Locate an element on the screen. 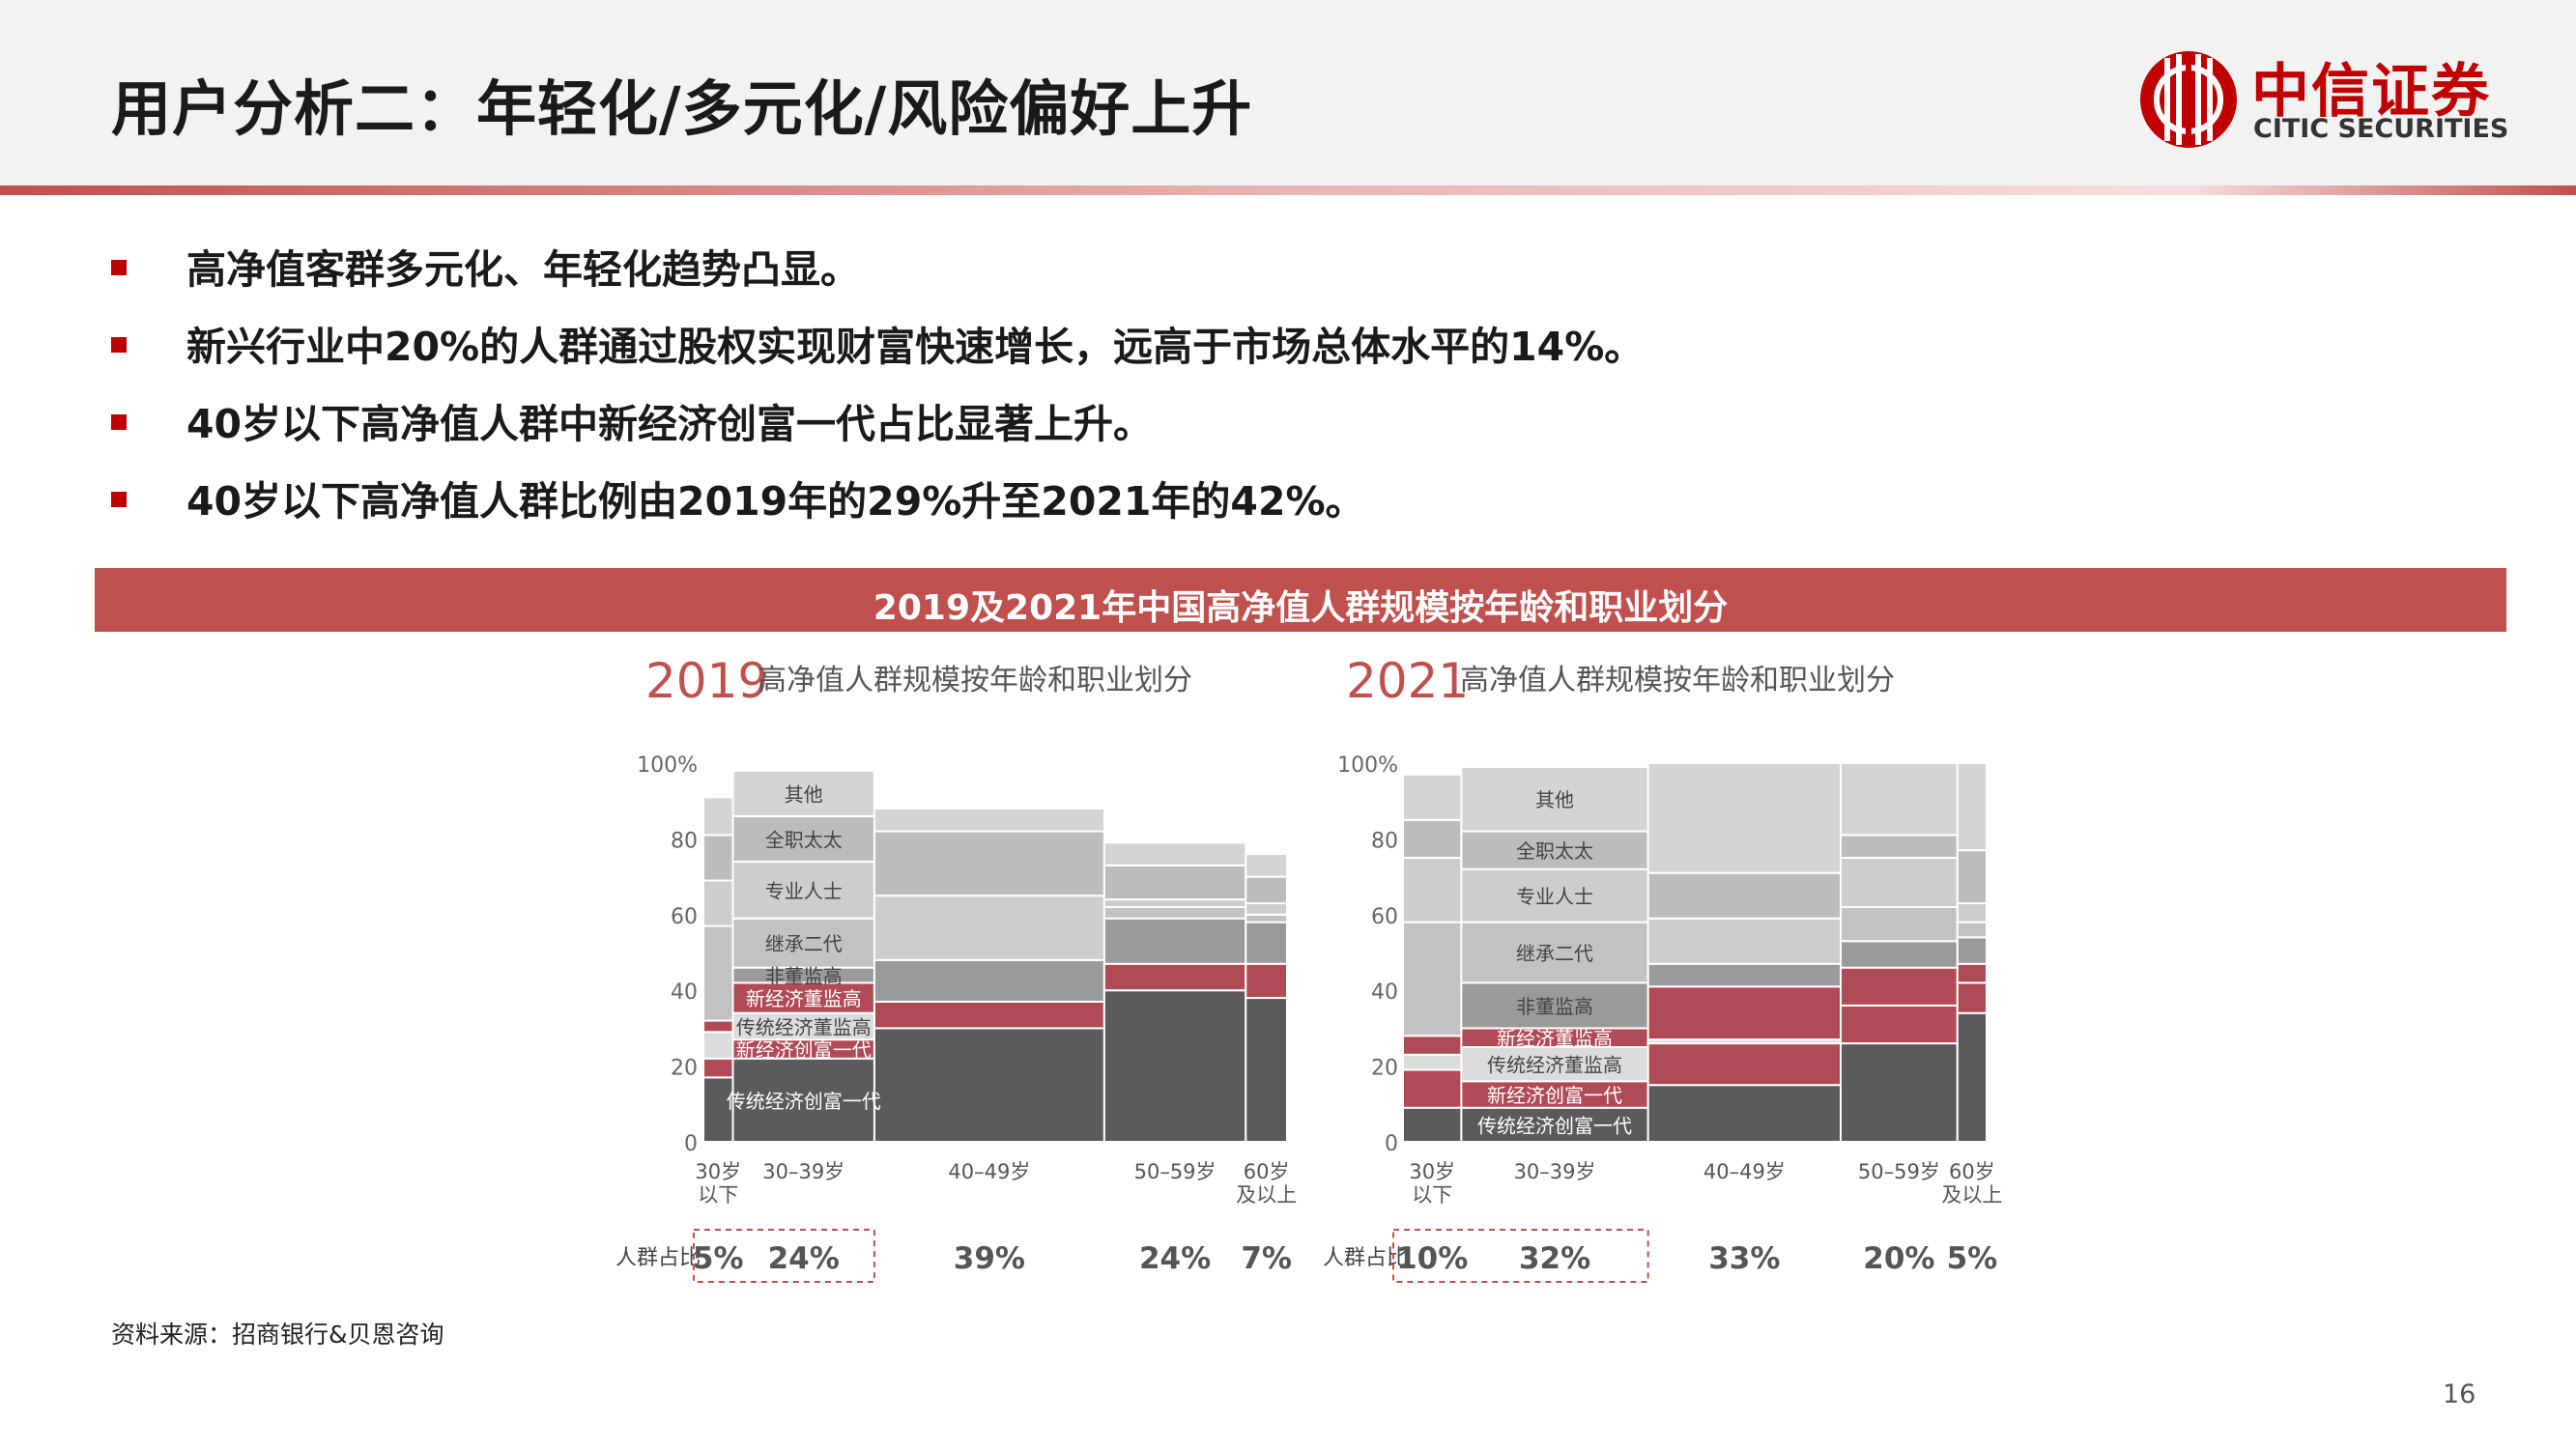 Image resolution: width=2576 pixels, height=1449 pixels. bullet-text: 40岁以下高净值人群中新经济创富一代占比显著上升。 is located at coordinates (670, 424).